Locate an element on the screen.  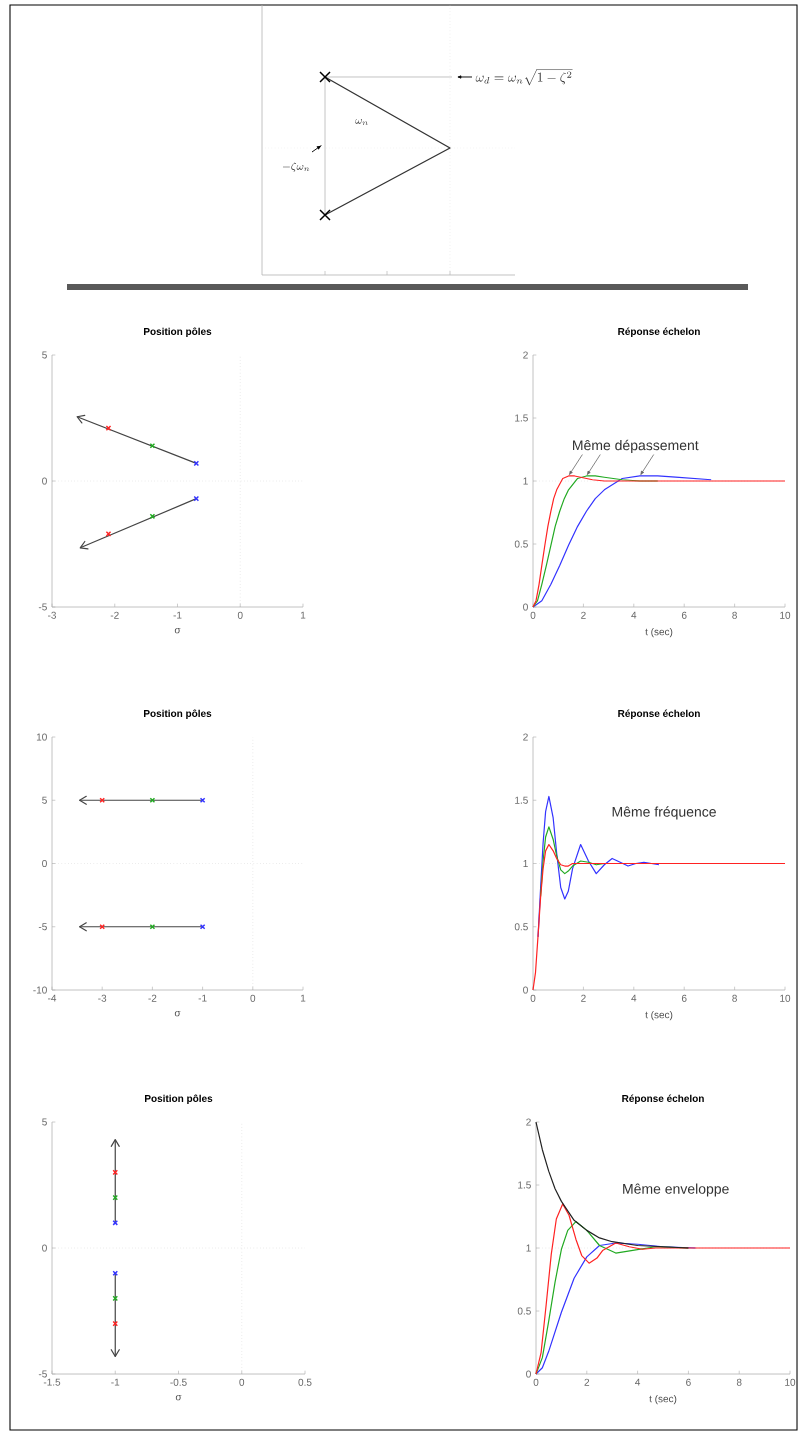
annotation: Même enveloppe is located at coordinates (676, 1190).